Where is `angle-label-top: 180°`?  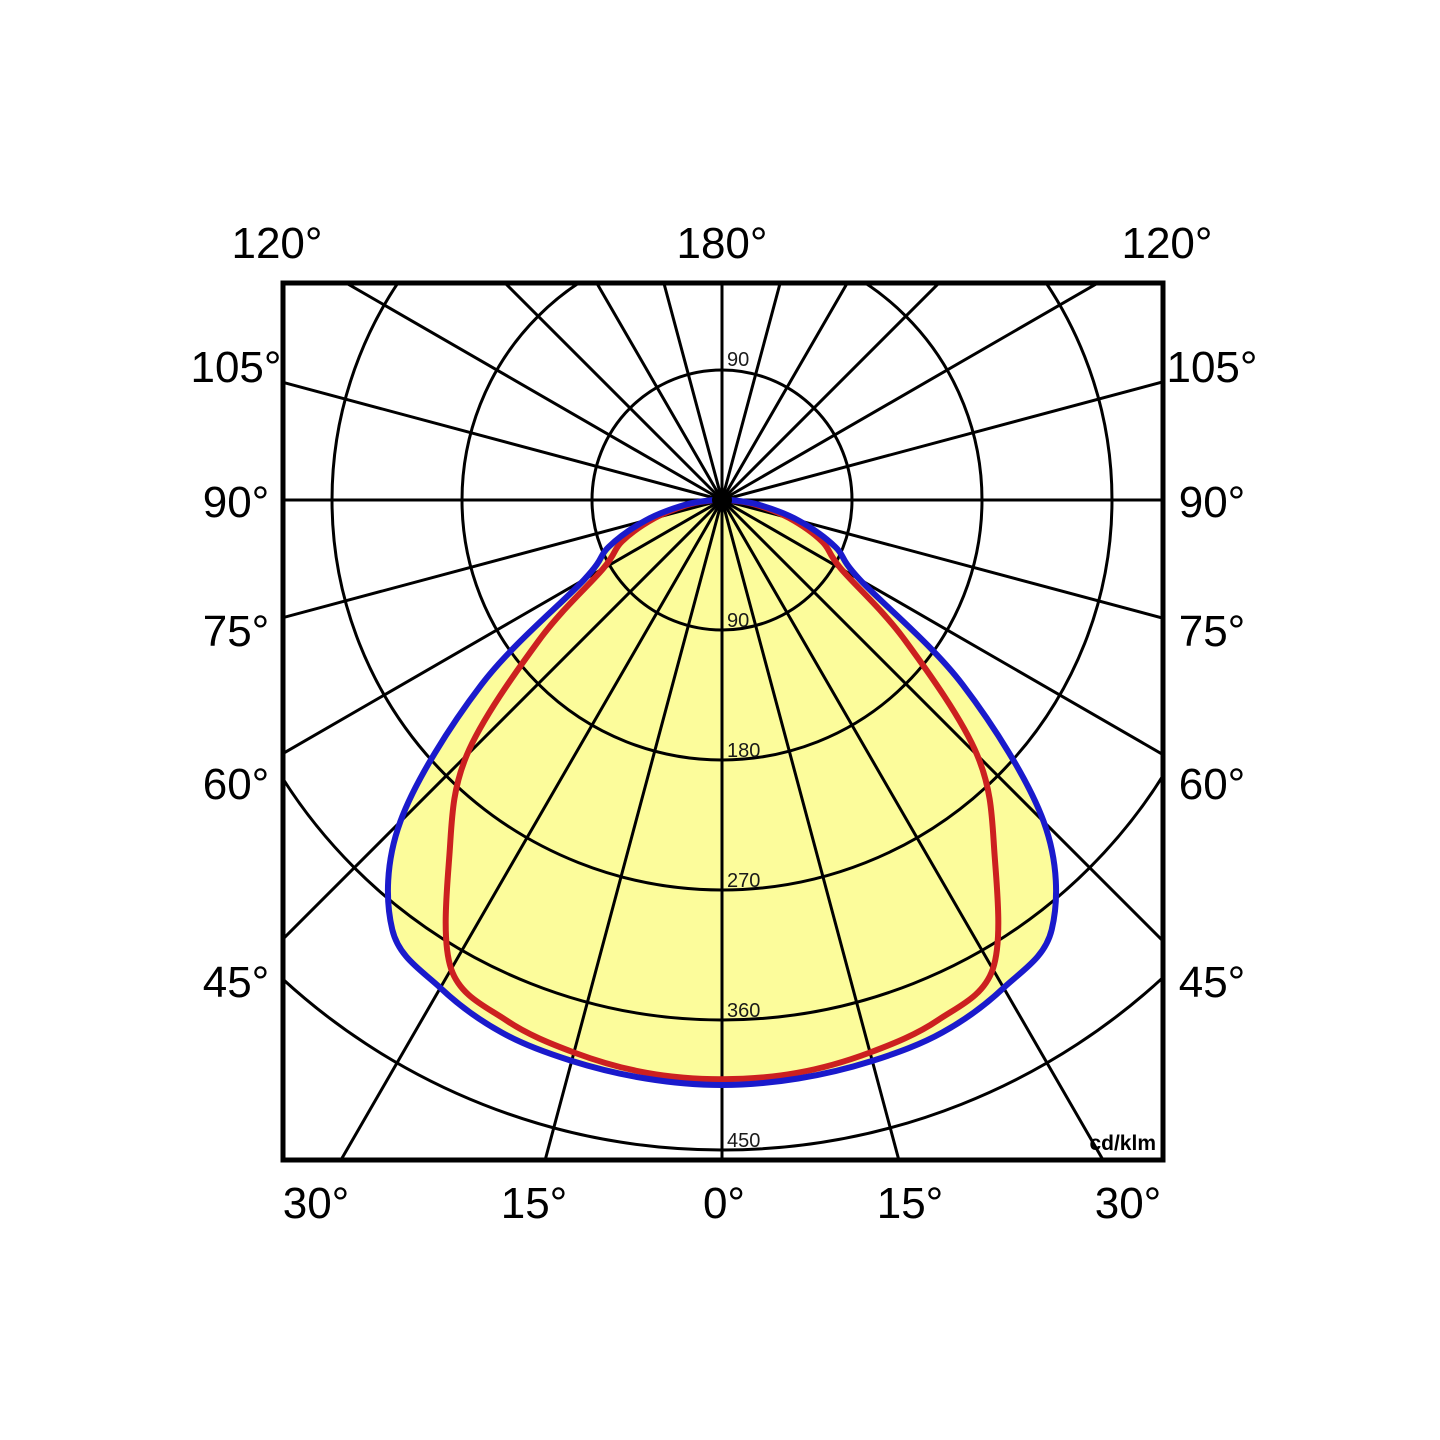
angle-label-top: 180° is located at coordinates (721, 243).